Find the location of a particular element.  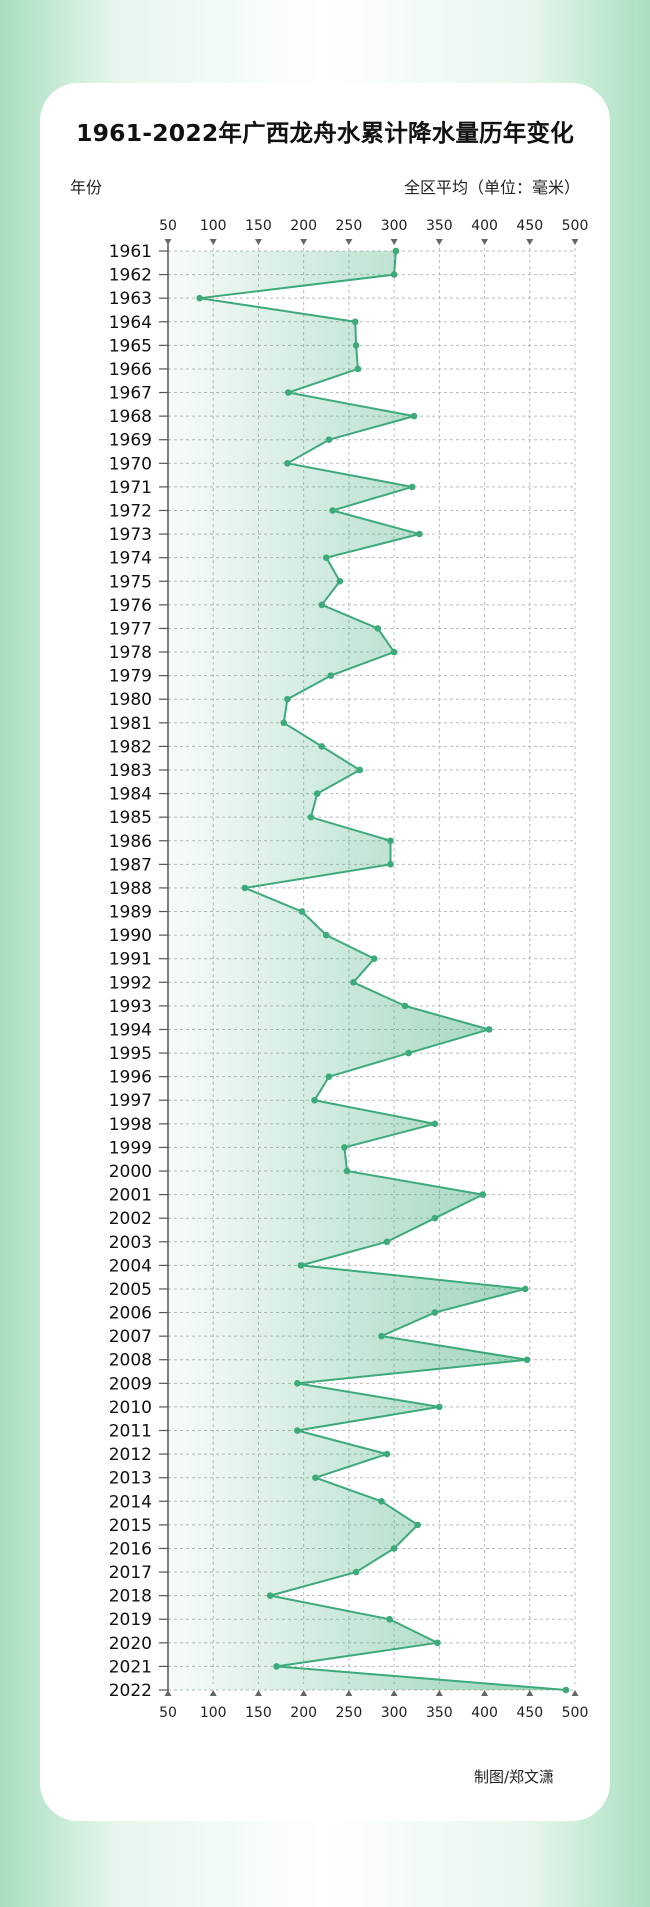

year-label: 1993 is located at coordinates (130, 1007).